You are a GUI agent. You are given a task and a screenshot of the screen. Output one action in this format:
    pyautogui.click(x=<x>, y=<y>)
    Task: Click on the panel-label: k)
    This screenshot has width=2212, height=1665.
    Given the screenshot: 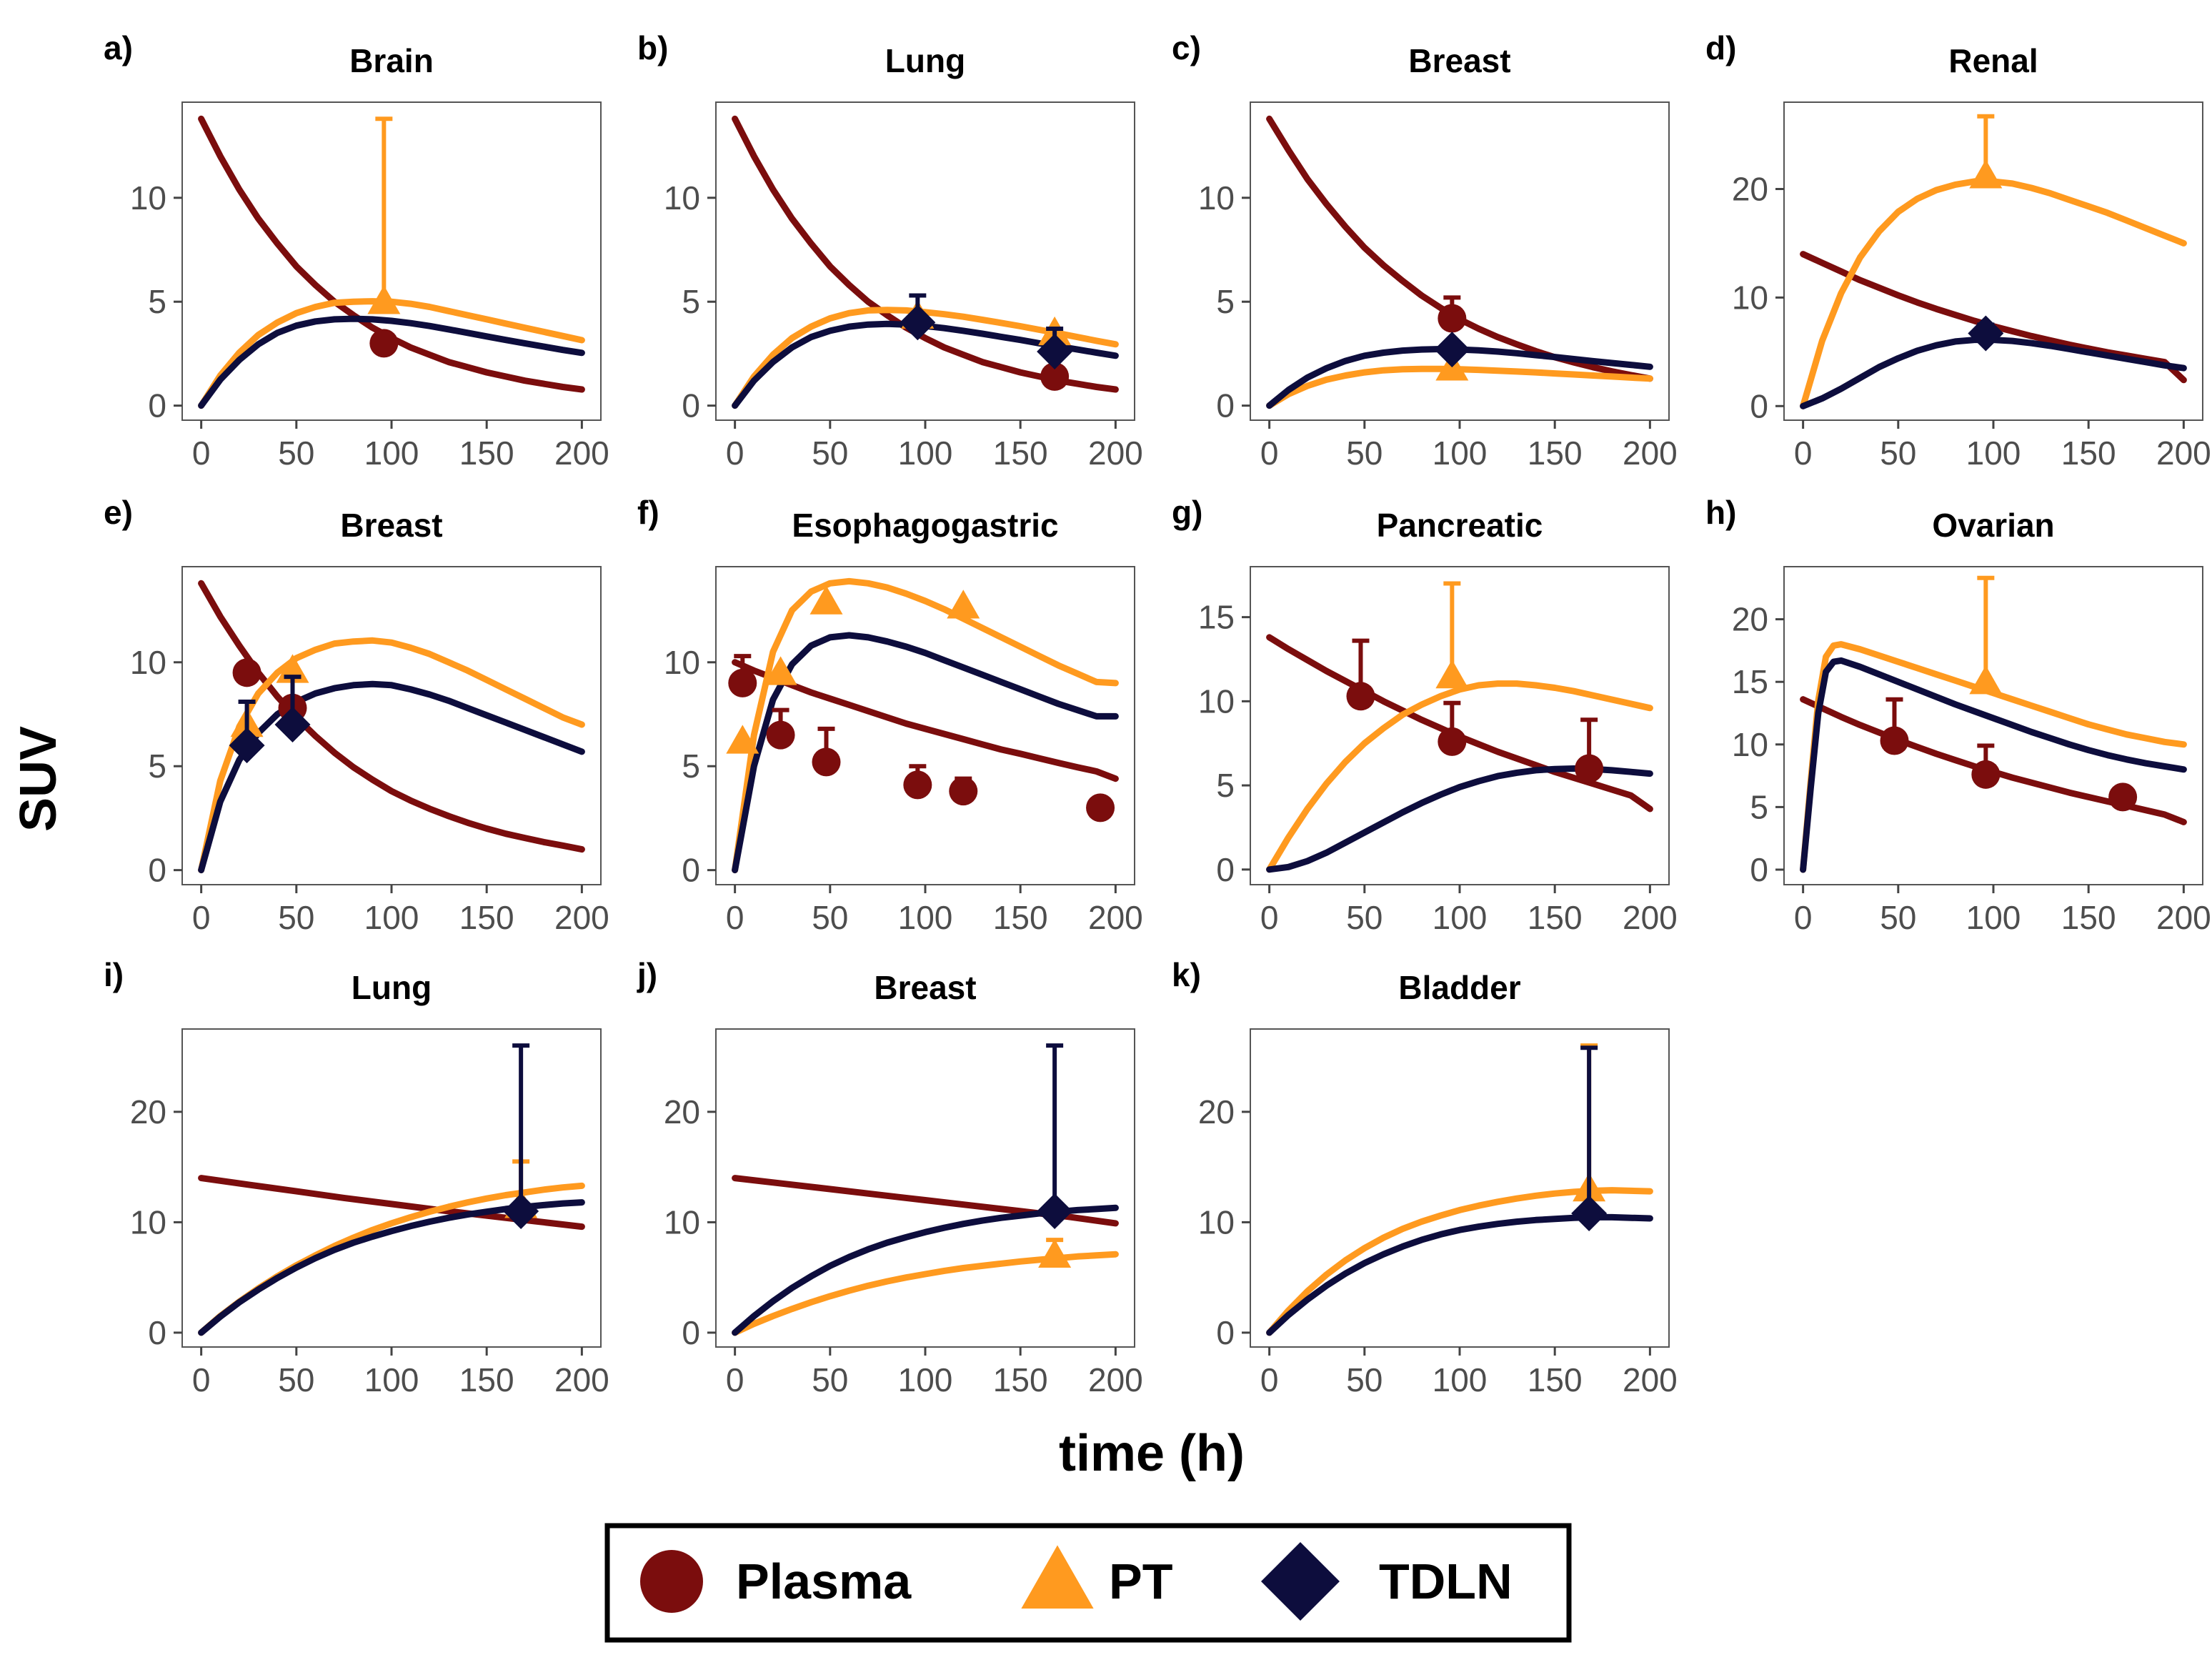 What is the action you would take?
    pyautogui.click(x=1186, y=974)
    